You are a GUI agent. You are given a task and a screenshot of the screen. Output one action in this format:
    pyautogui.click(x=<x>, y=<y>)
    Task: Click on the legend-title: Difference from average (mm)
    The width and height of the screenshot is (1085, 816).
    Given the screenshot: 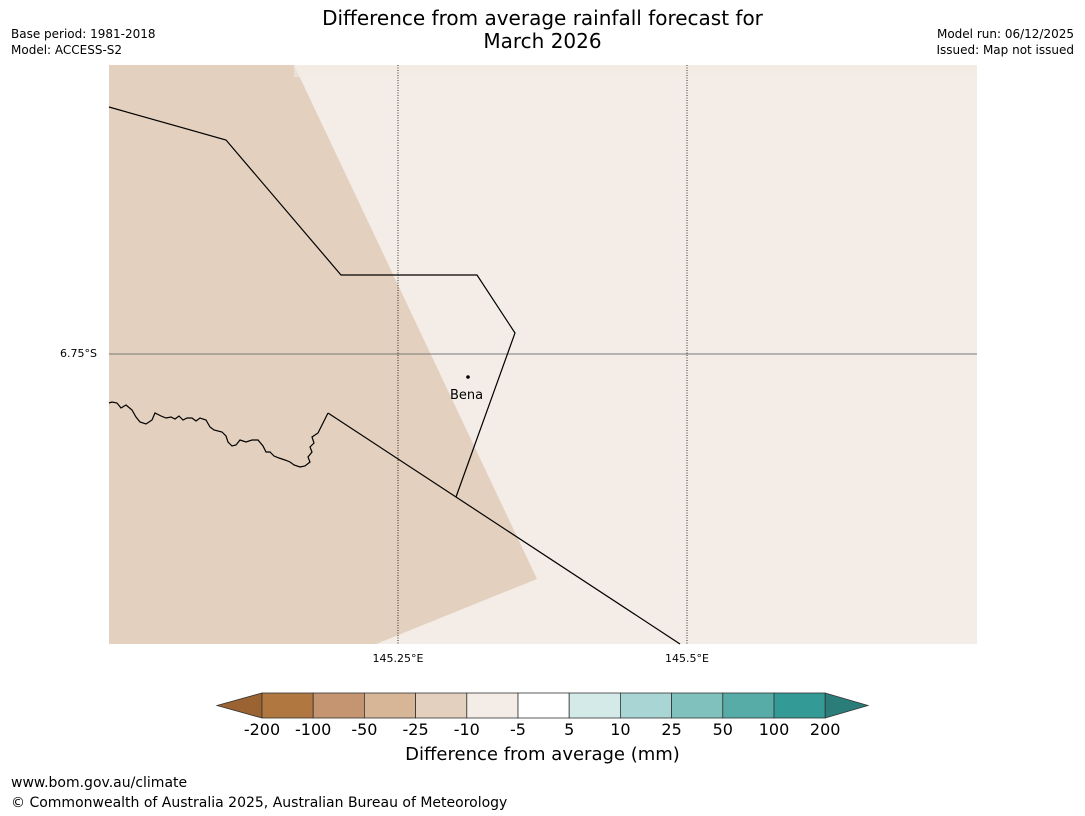 What is the action you would take?
    pyautogui.click(x=542, y=754)
    